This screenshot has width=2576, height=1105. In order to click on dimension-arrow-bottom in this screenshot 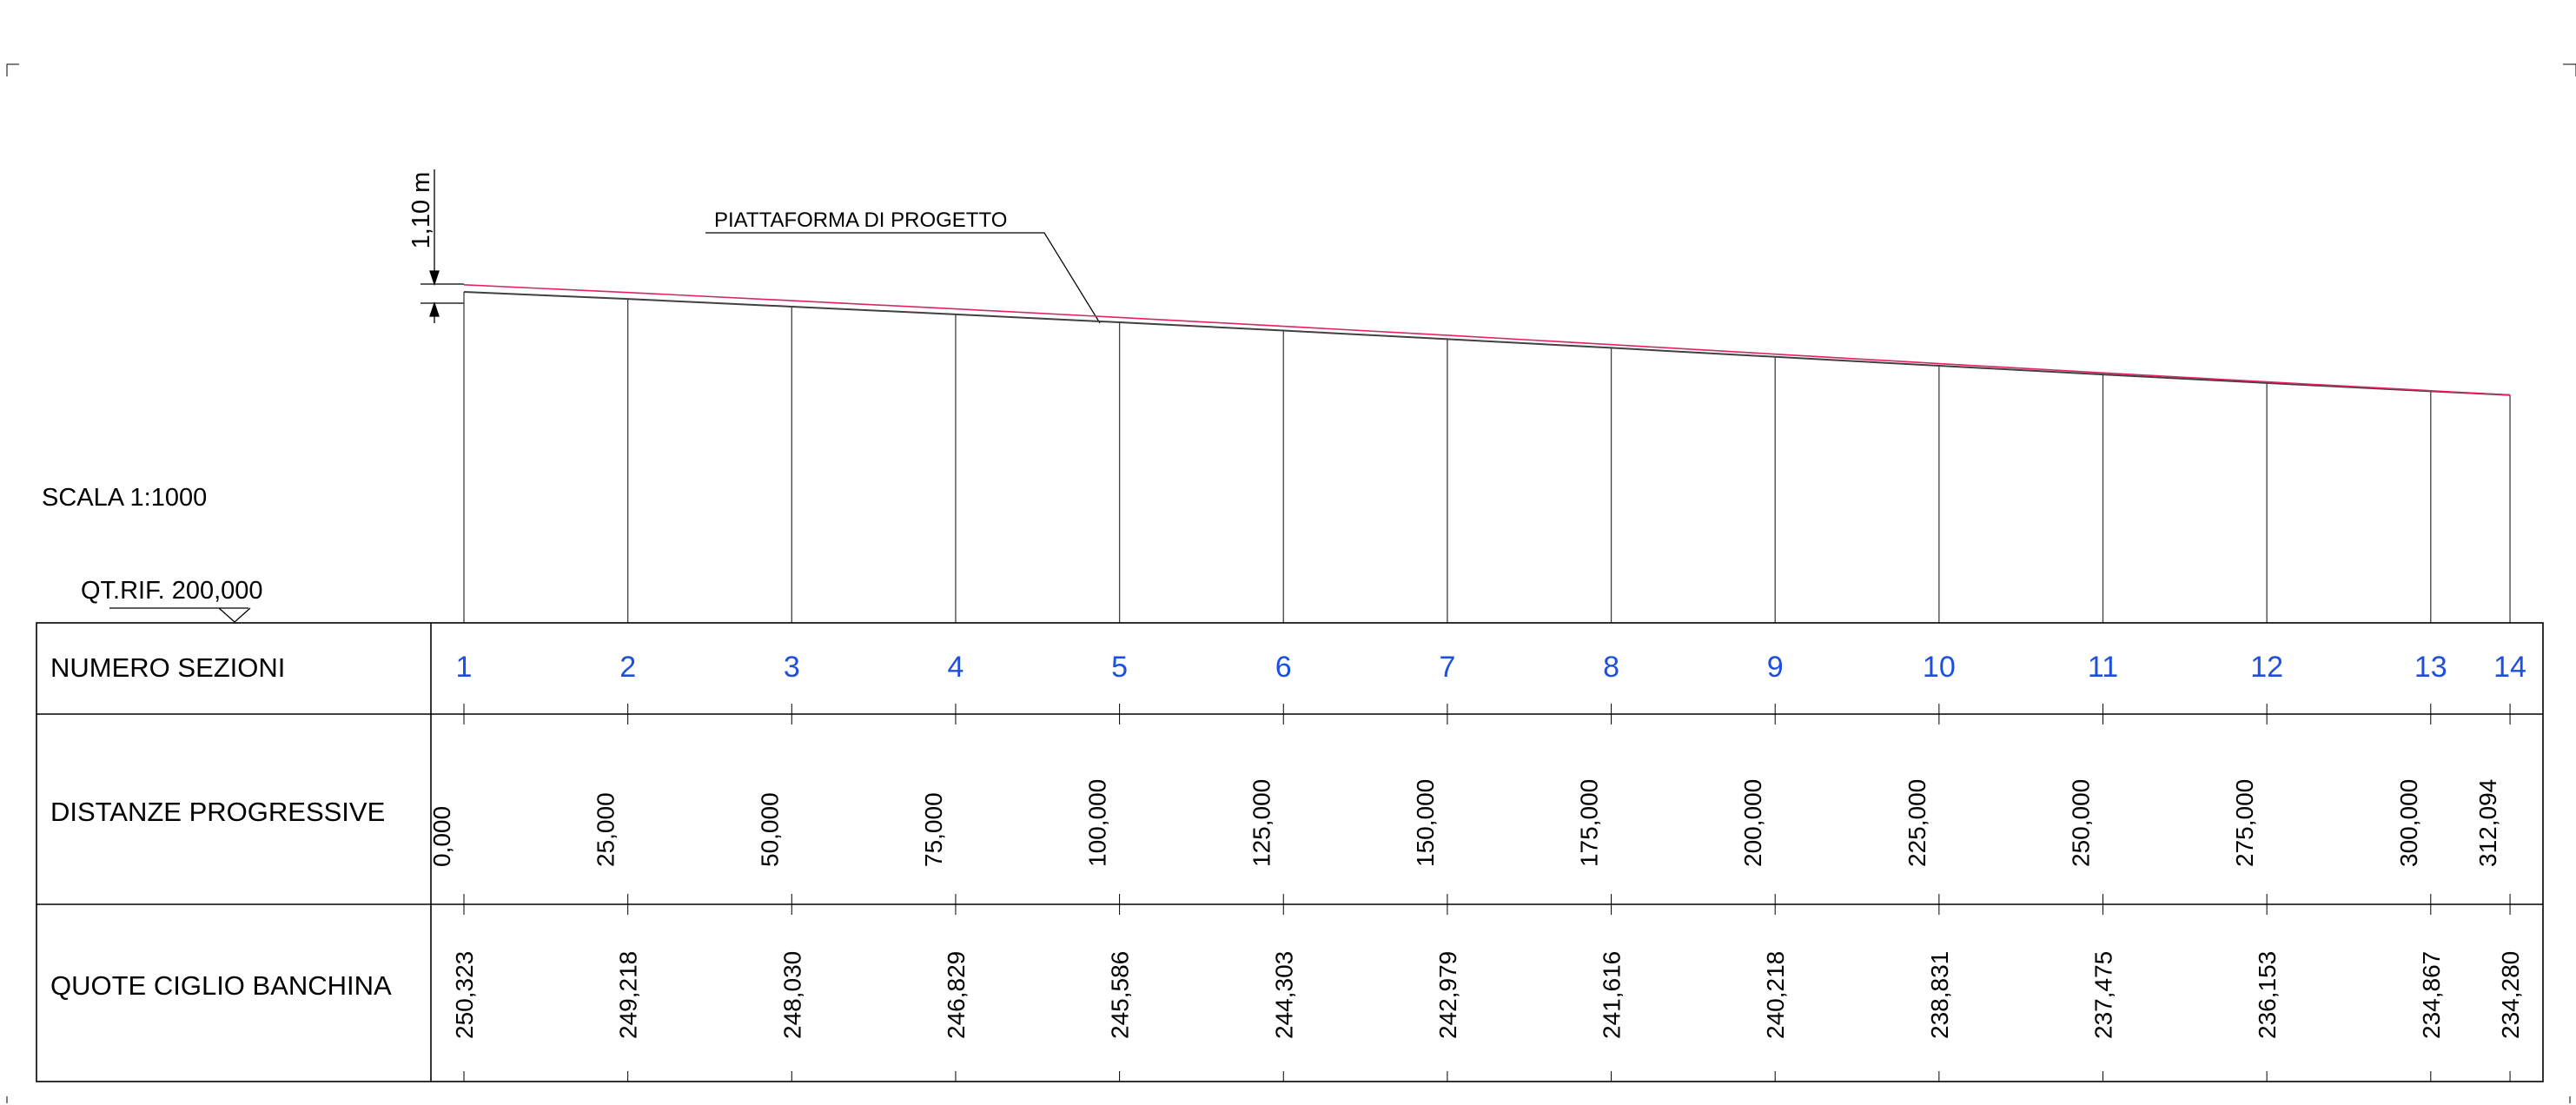, I will do `click(434, 309)`.